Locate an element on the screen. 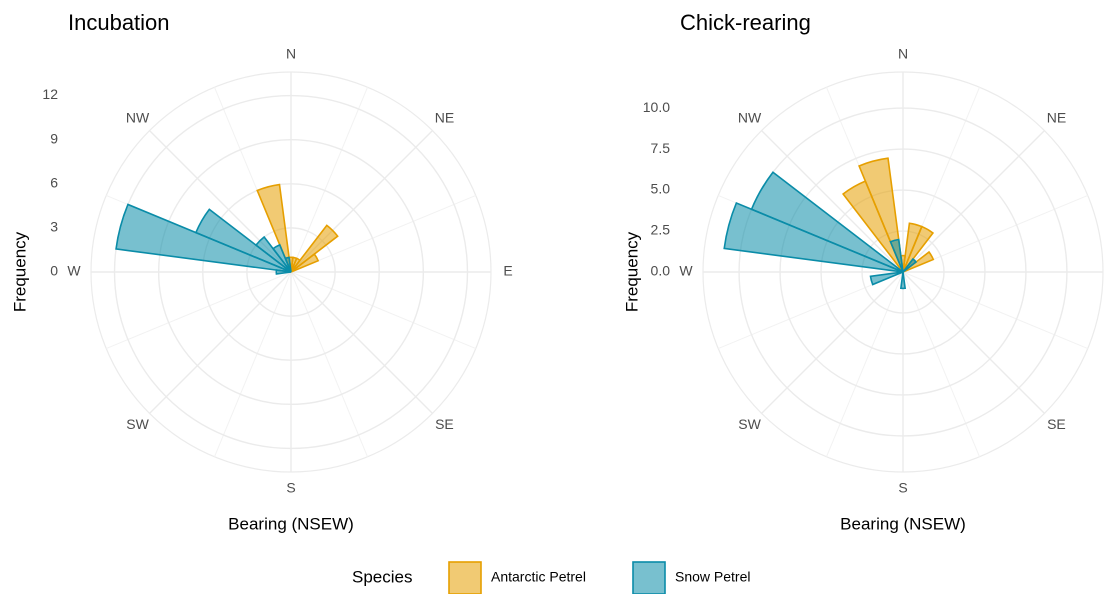 The width and height of the screenshot is (1112, 599). y-tick-label: 3 is located at coordinates (54, 227).